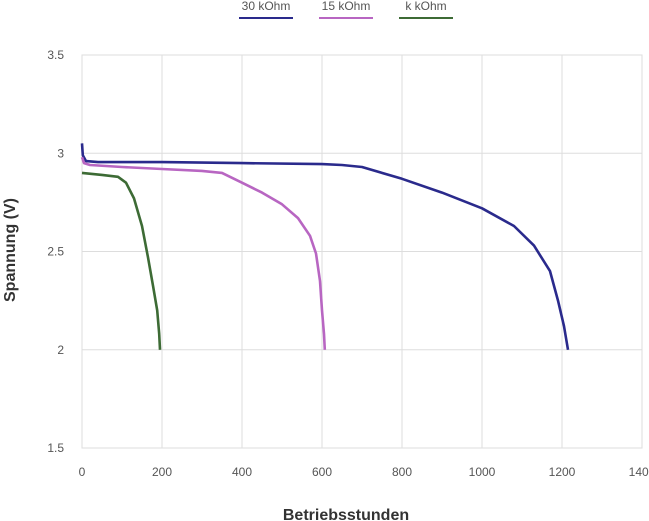  I want to click on legend-label: 15 kOhm, so click(346, 6).